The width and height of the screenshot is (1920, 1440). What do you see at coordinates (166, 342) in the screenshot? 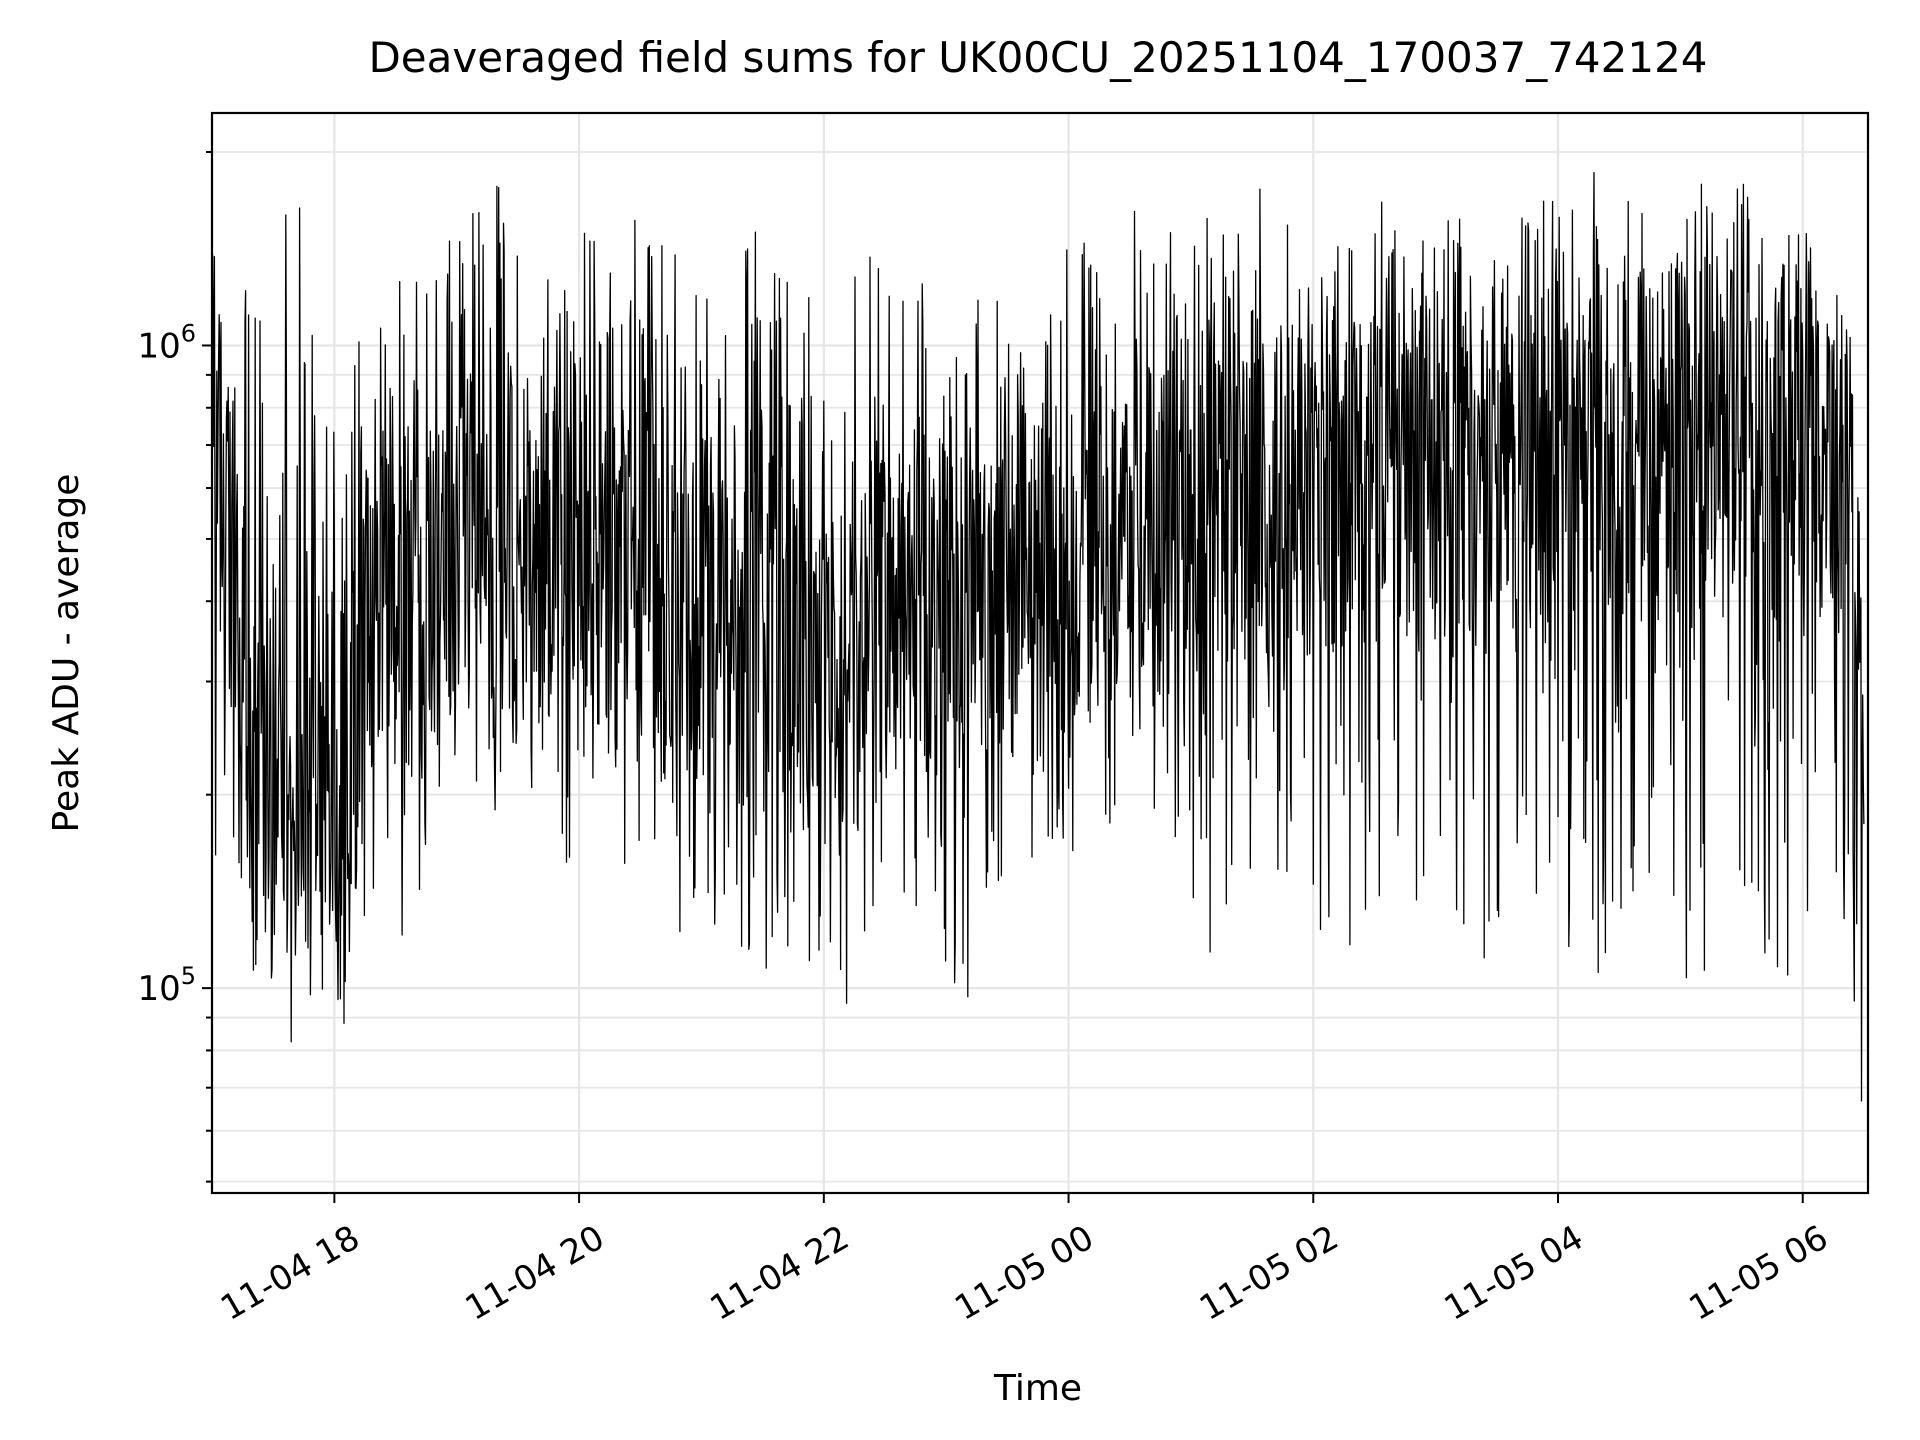
I see `y-tick-label: 10⁶` at bounding box center [166, 342].